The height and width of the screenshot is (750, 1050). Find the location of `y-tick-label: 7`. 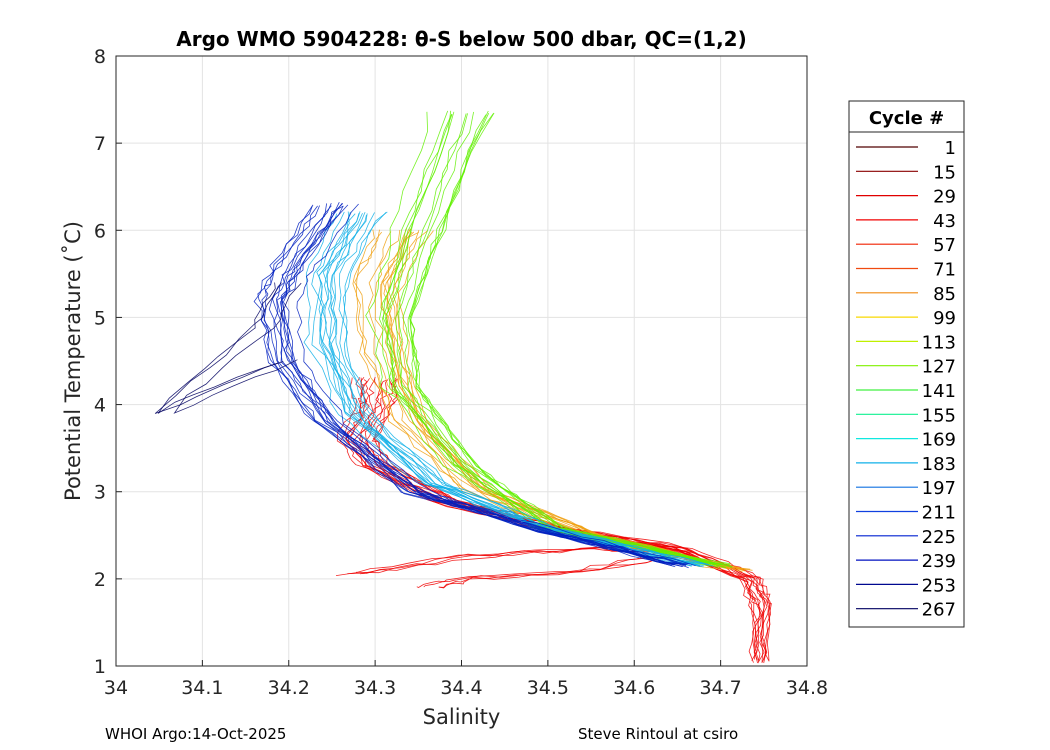

y-tick-label: 7 is located at coordinates (100, 144).